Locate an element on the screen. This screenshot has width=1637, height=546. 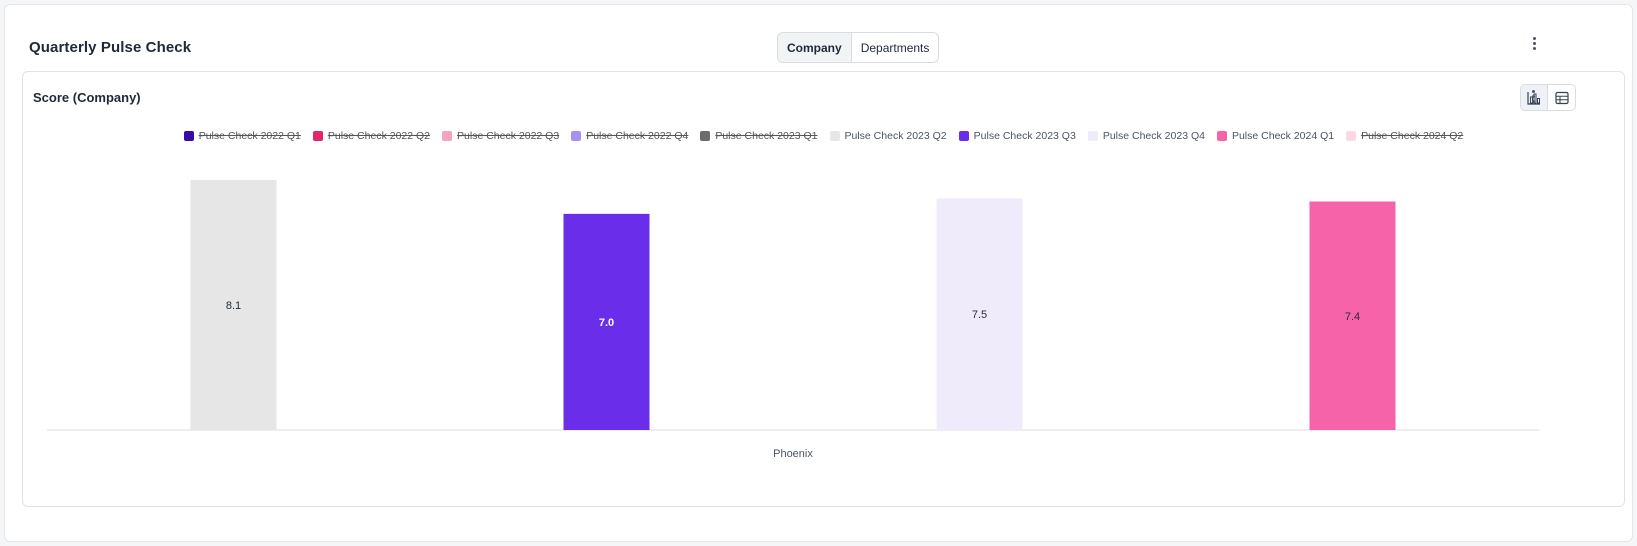
legend-item: Pulse Check 2024 Q1 is located at coordinates (1275, 136).